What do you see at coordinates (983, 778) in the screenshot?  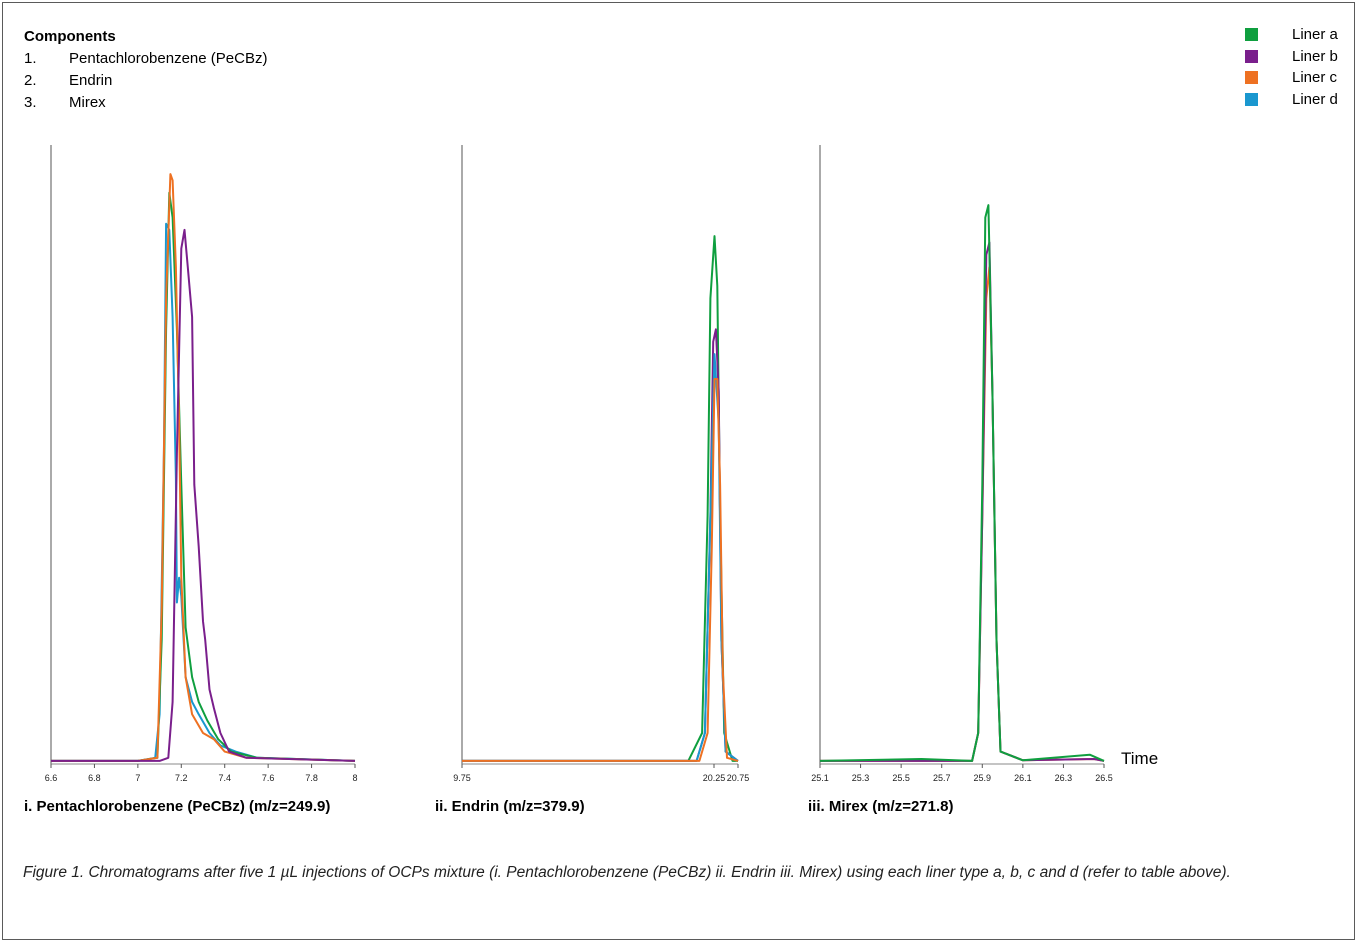 I see `x-tick-label: 25.9` at bounding box center [983, 778].